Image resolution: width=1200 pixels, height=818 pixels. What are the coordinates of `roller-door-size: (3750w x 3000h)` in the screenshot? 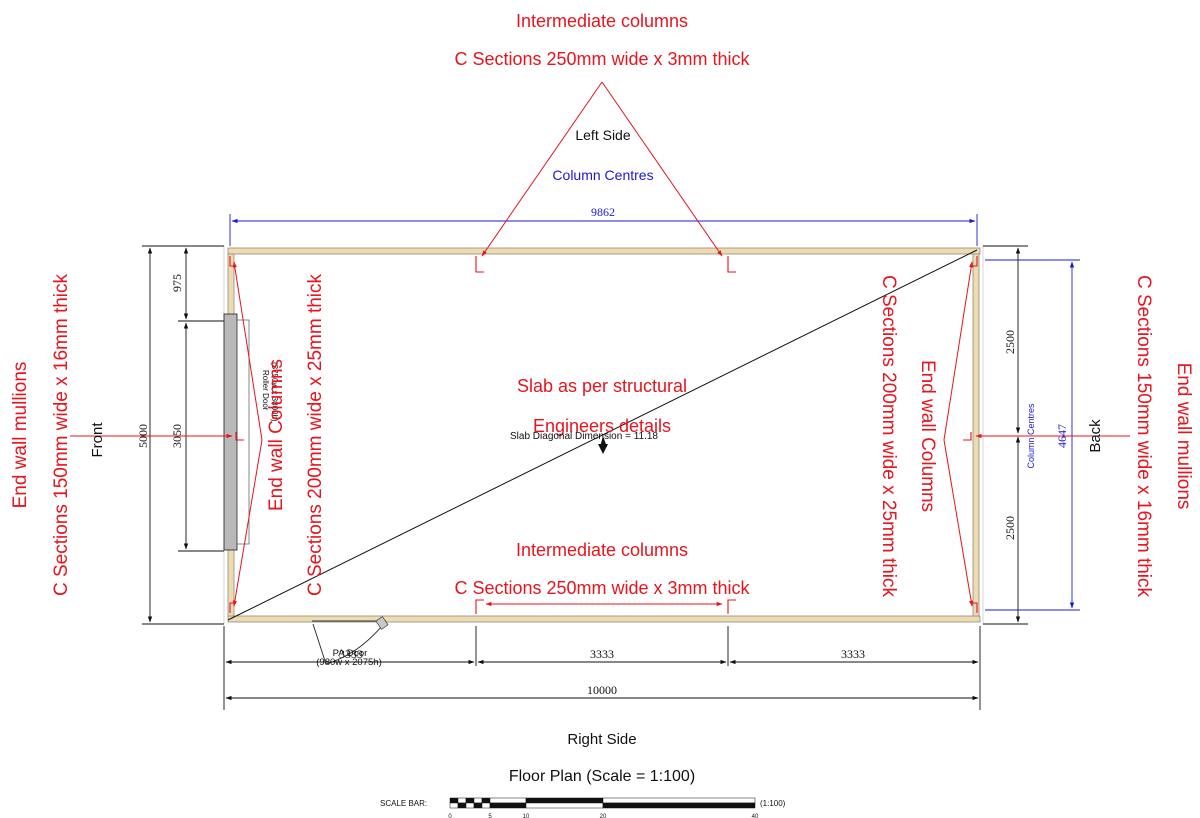 It's located at (274, 392).